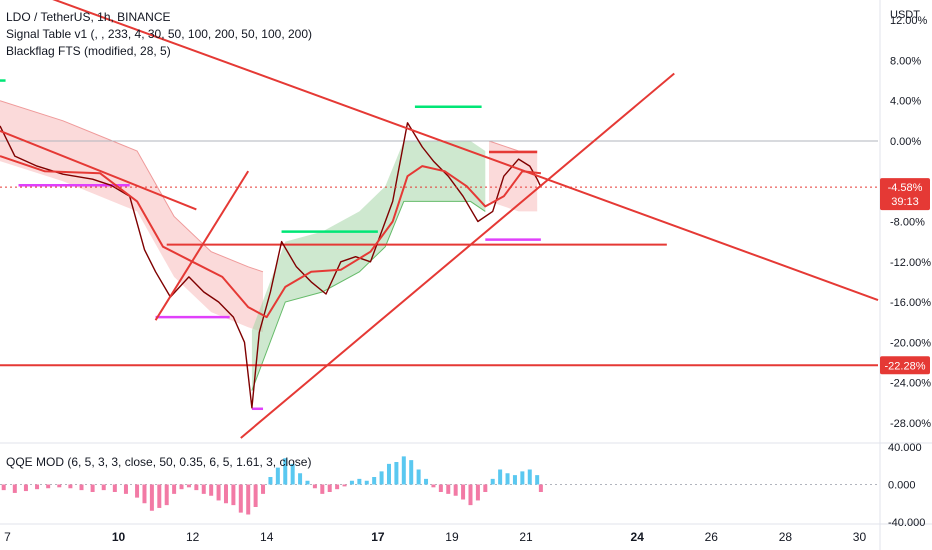 This screenshot has height=550, width=932. What do you see at coordinates (905, 61) in the screenshot?
I see `y-tick-label: 8.00%` at bounding box center [905, 61].